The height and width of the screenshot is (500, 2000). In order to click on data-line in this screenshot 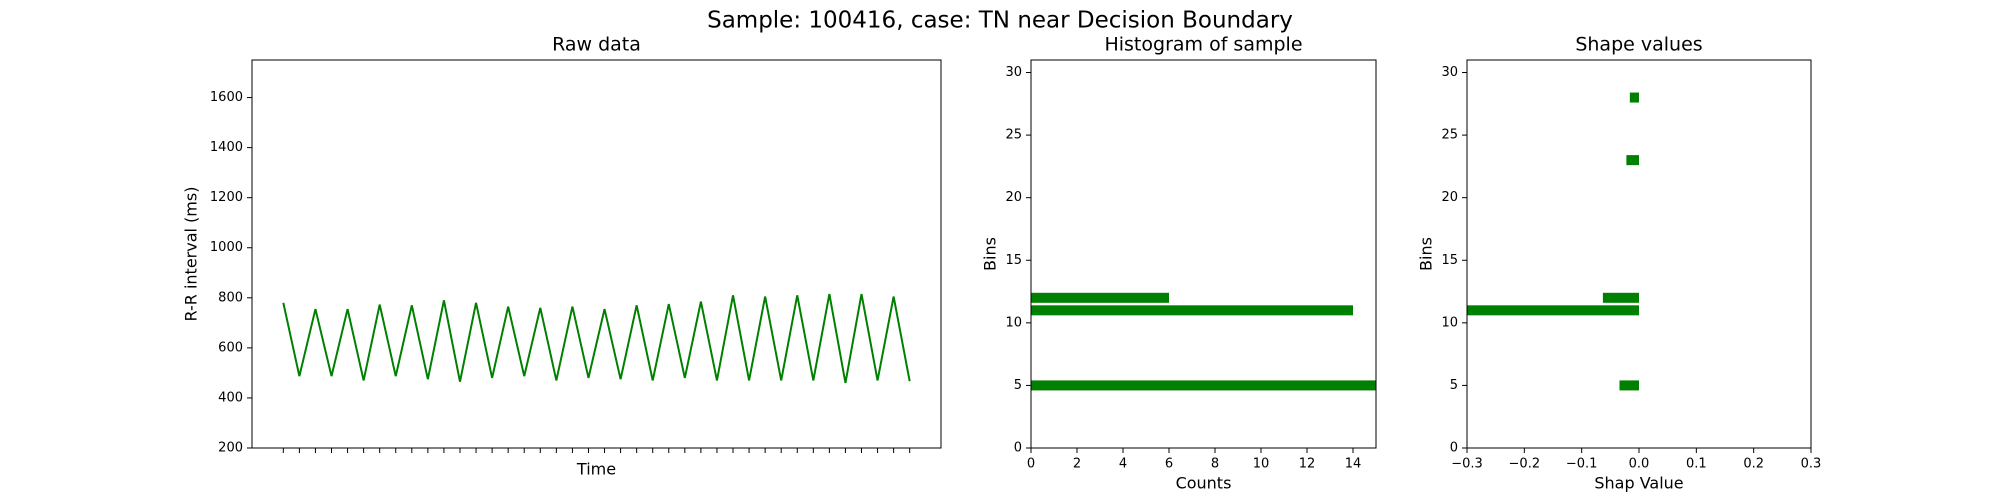, I will do `click(596, 338)`.